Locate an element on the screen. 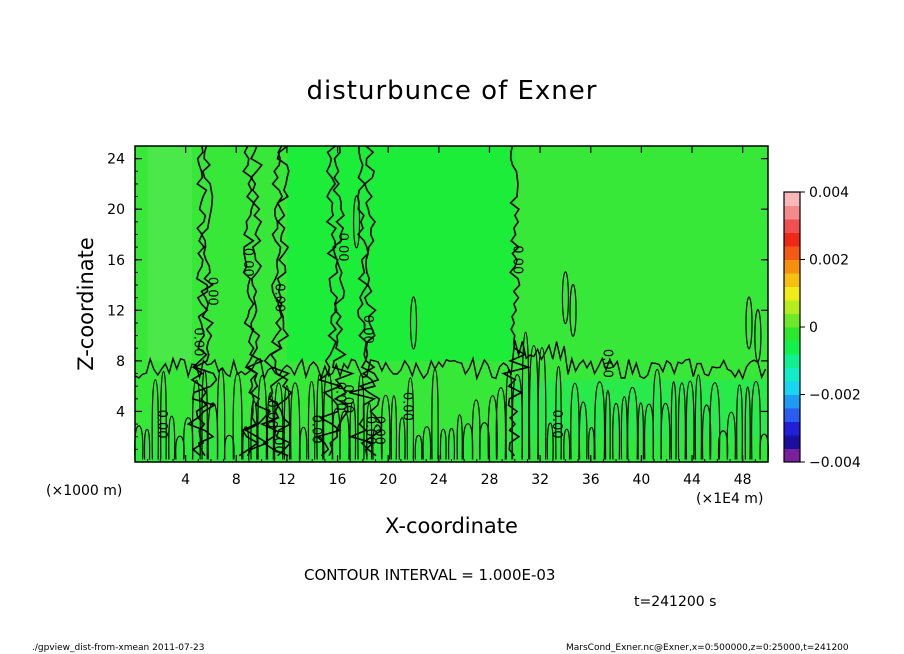 The height and width of the screenshot is (654, 904). colorbar-label: 0 is located at coordinates (813, 328).